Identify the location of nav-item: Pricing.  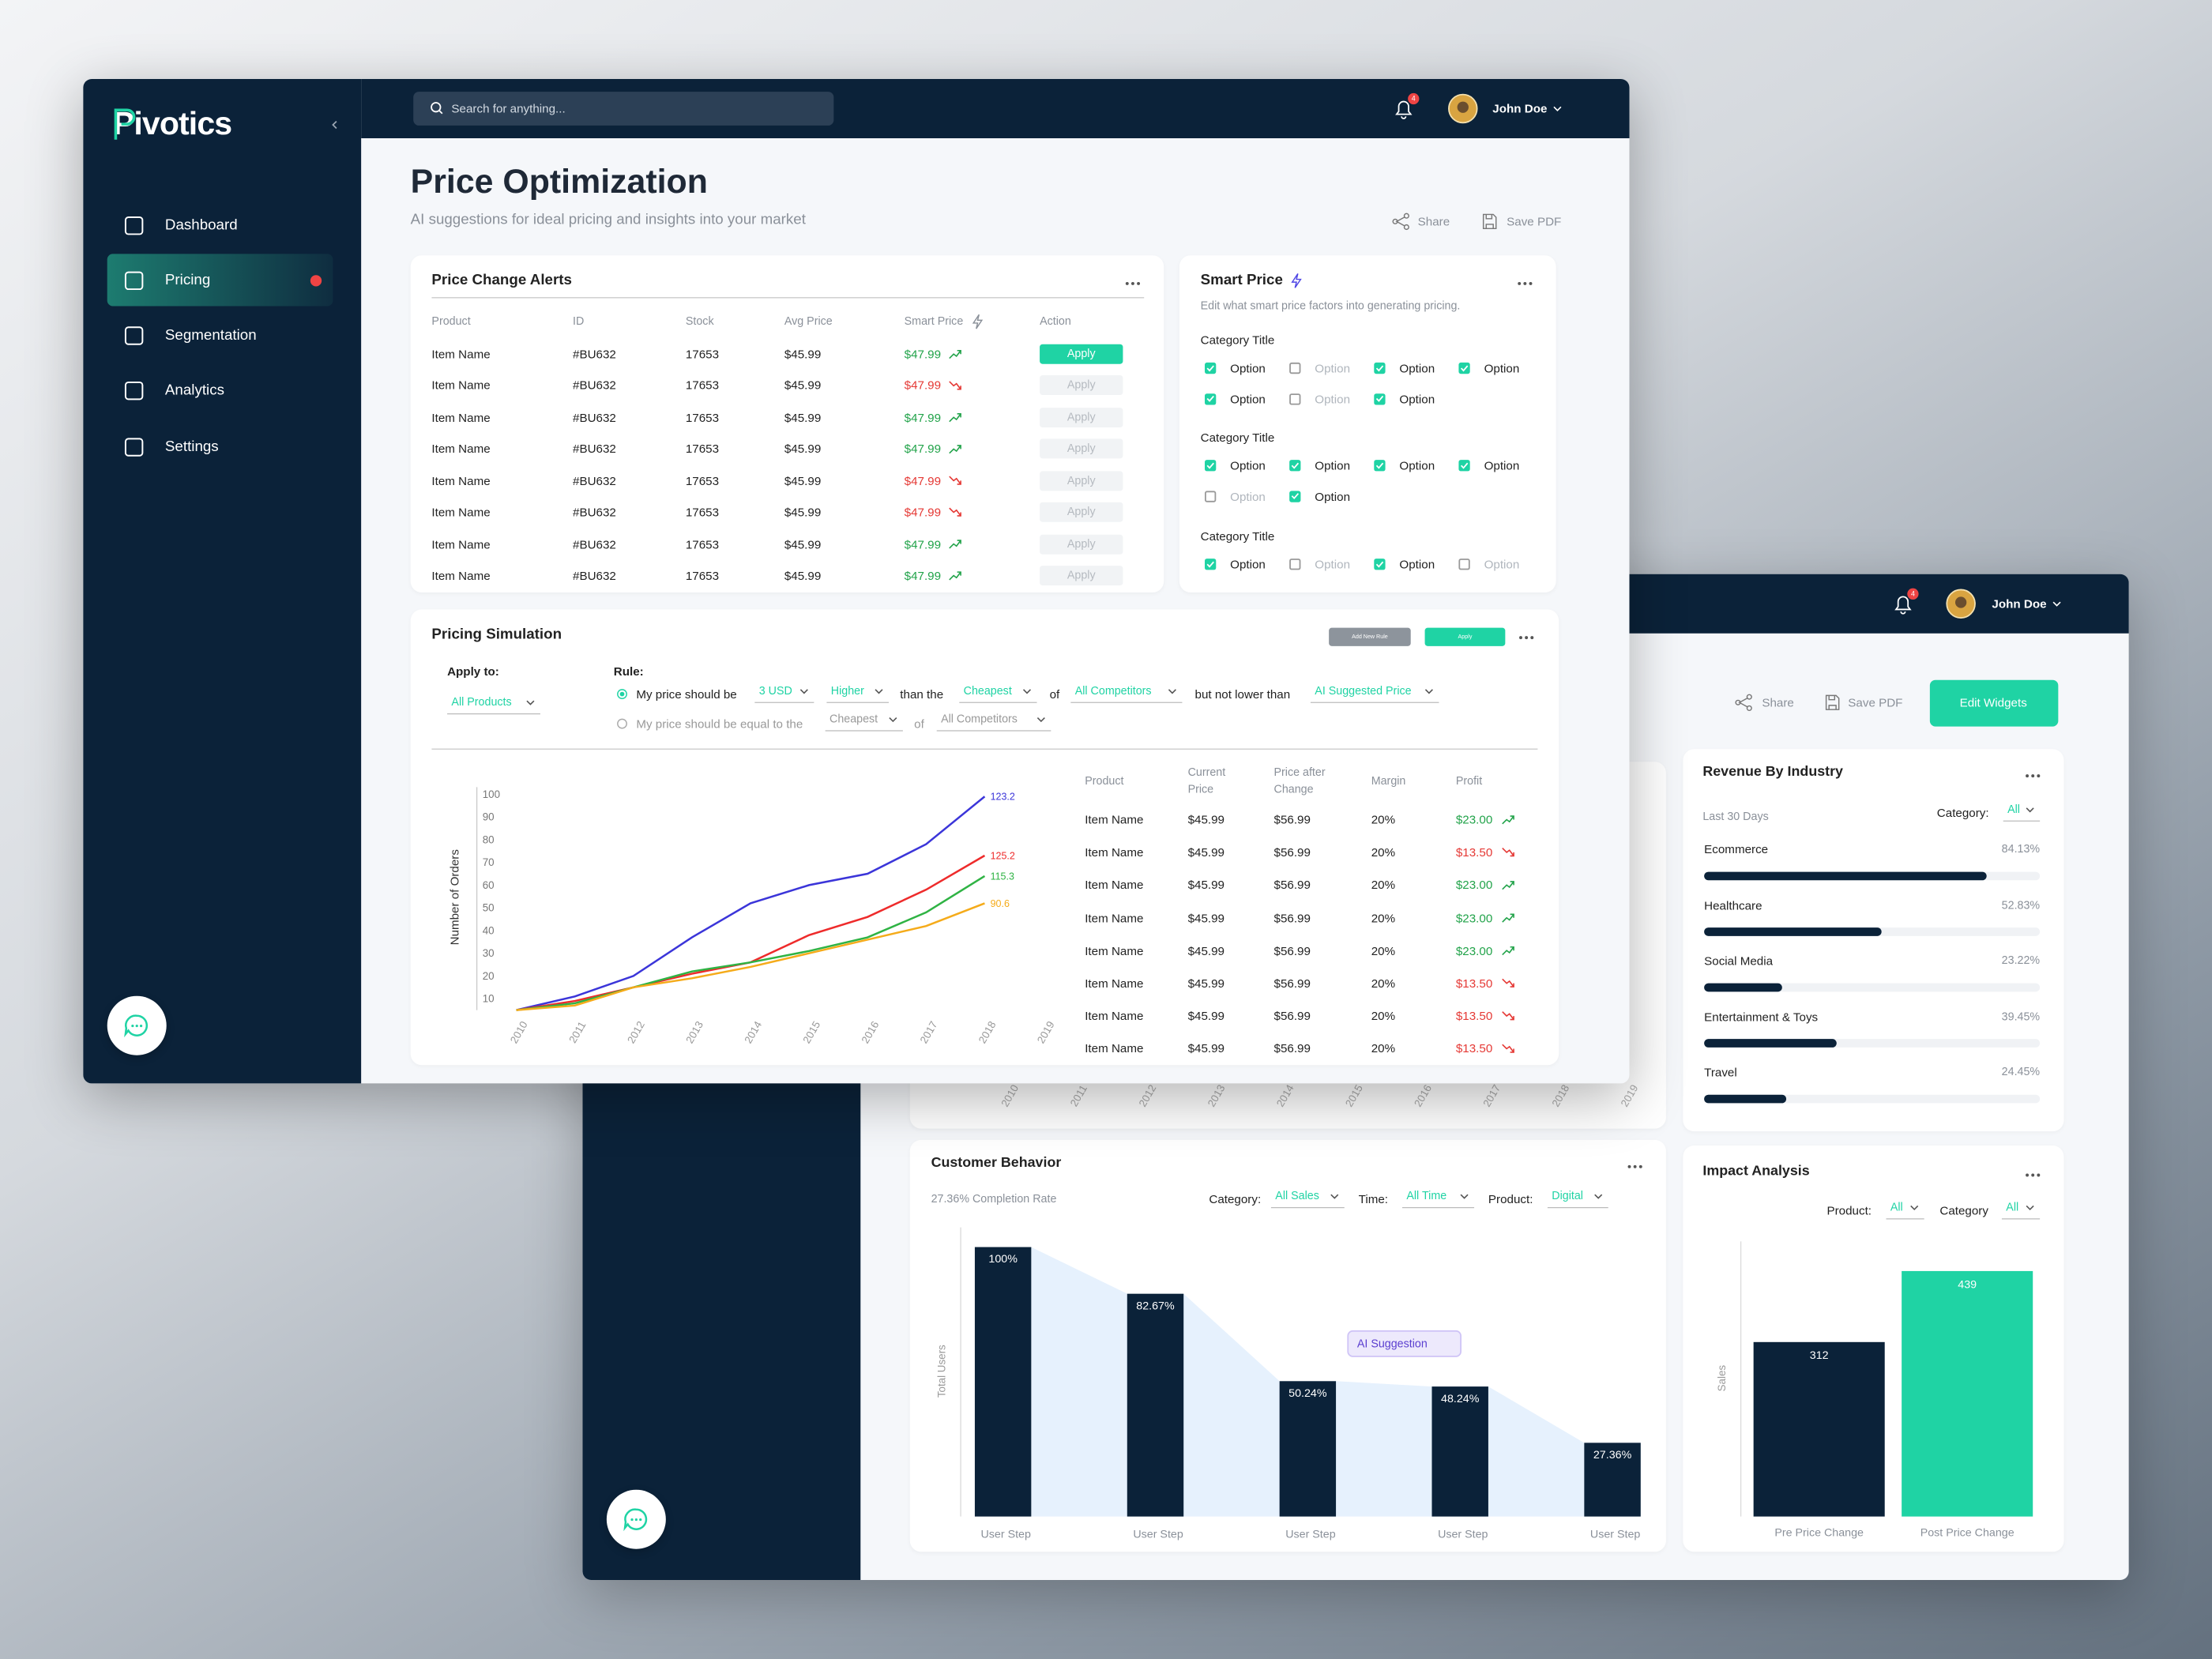
(187, 280).